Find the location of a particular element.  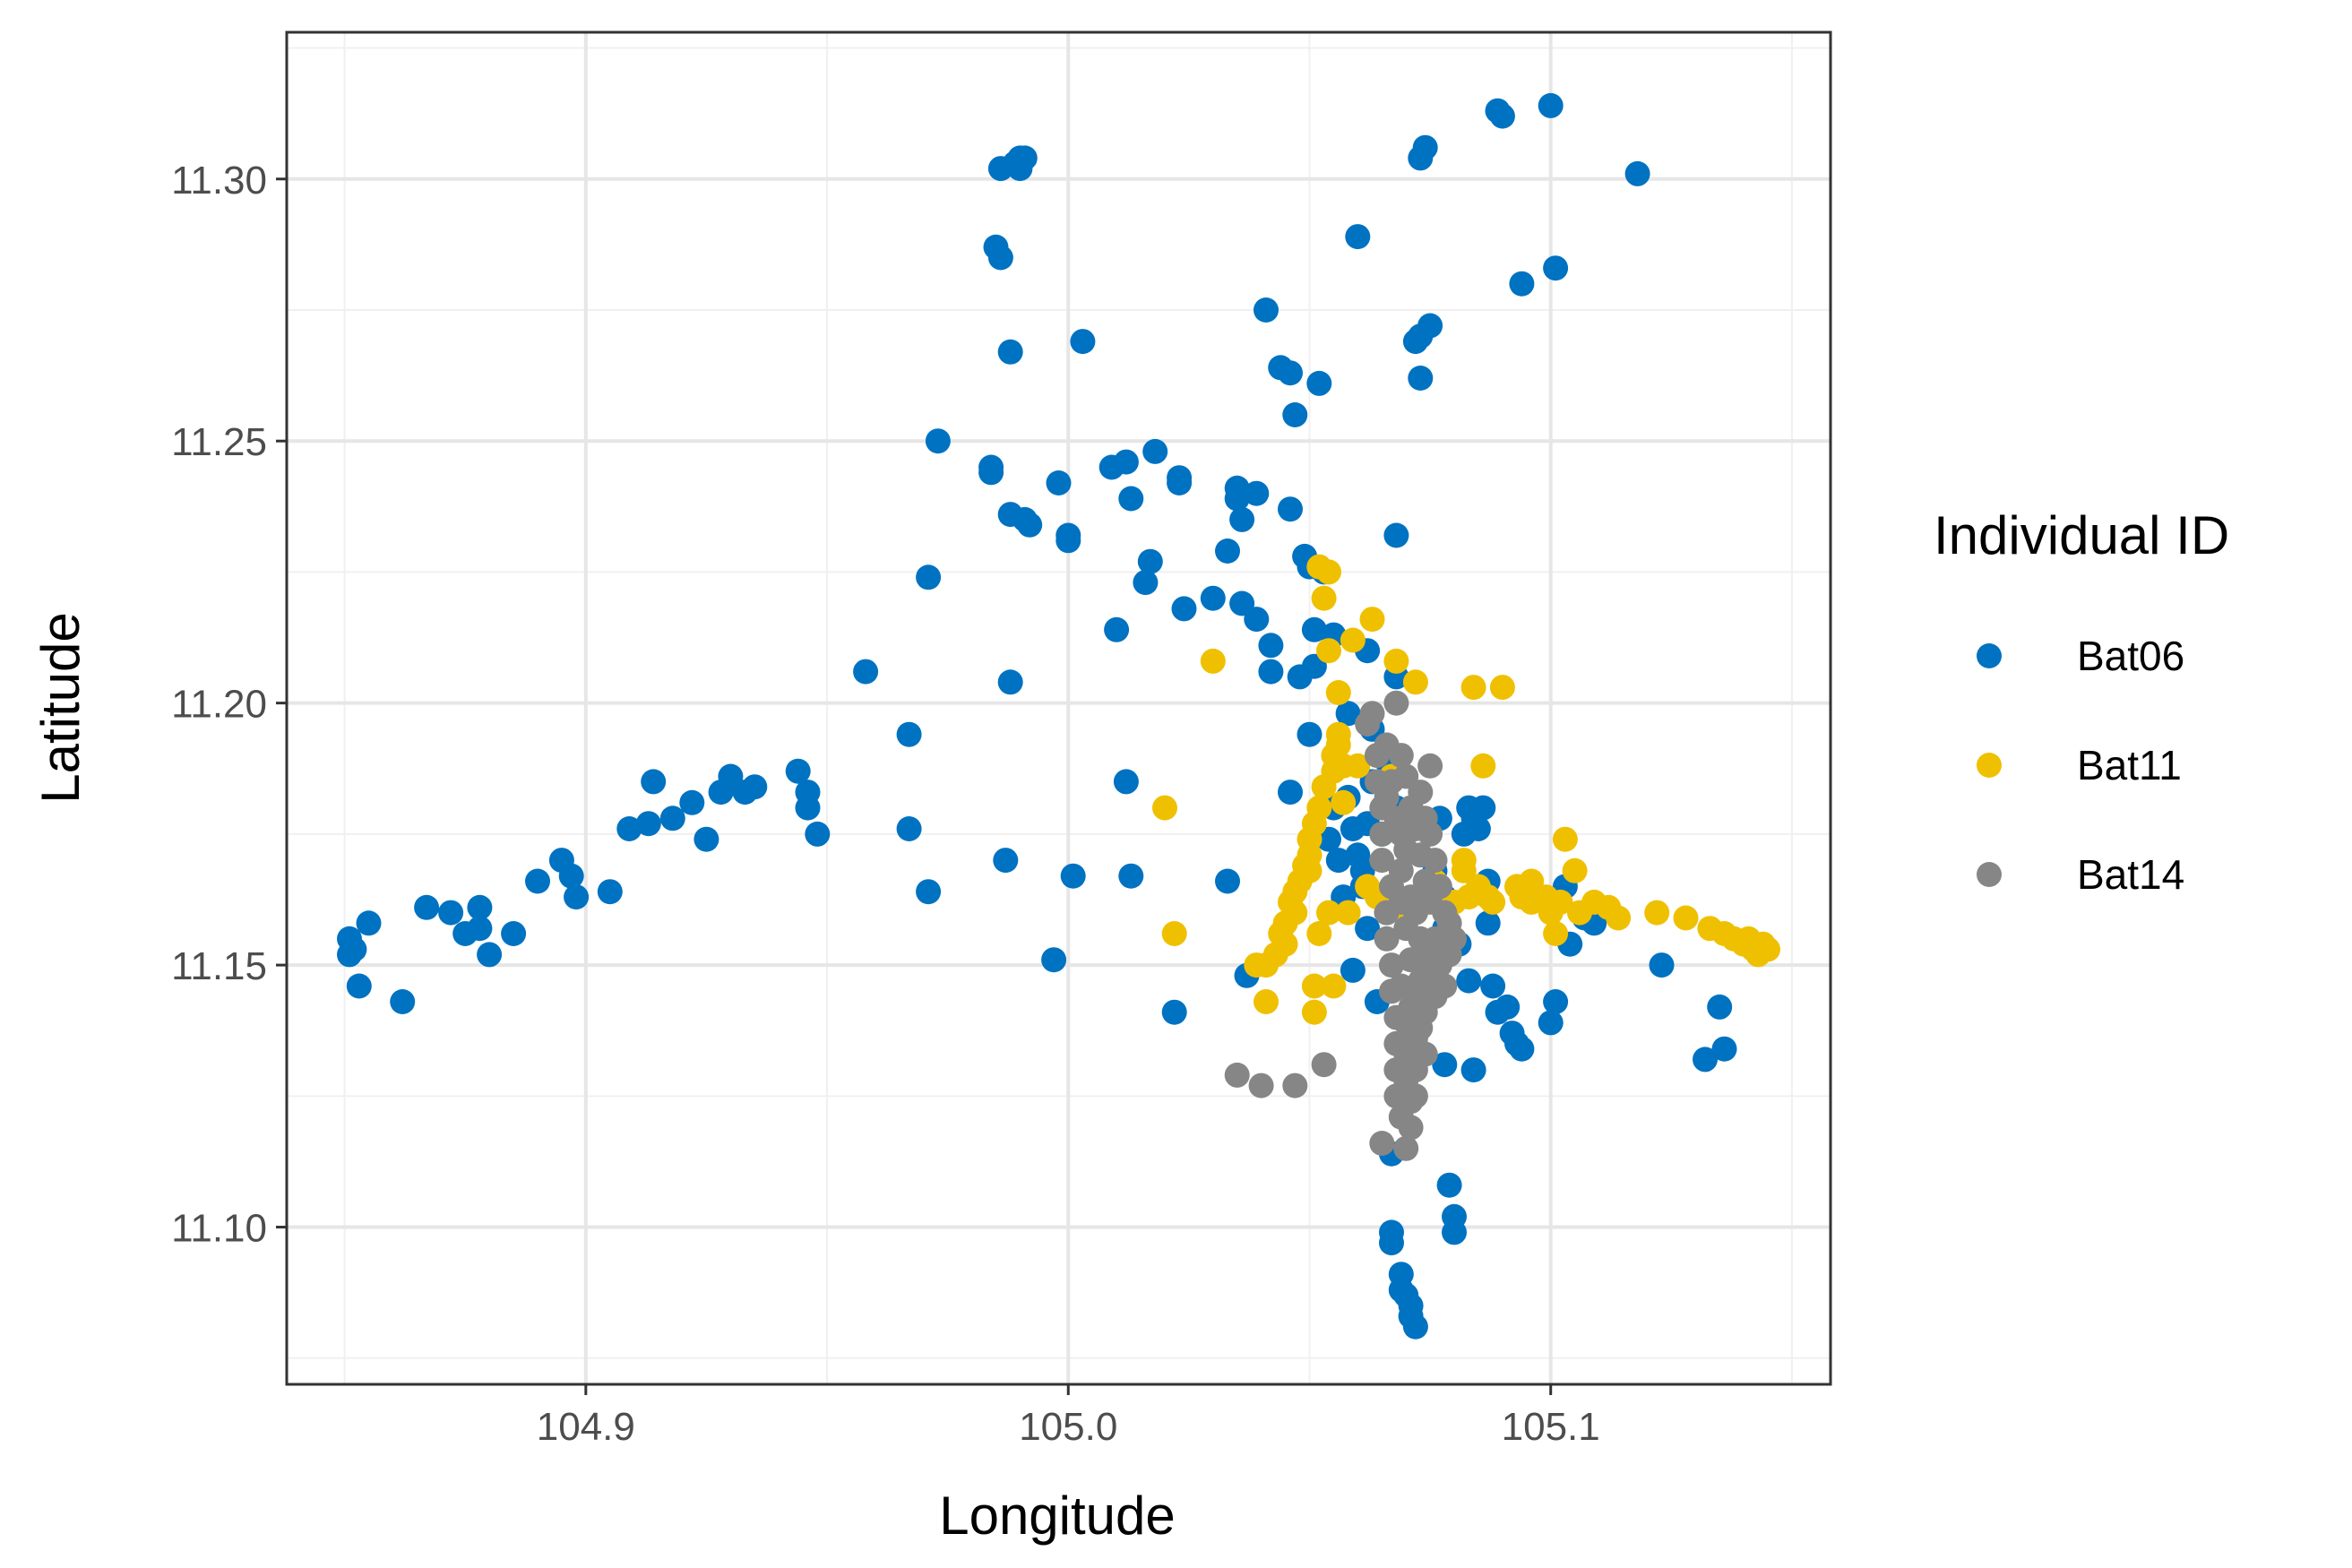

legend-item-bat11: Bat11 is located at coordinates (2079, 765).